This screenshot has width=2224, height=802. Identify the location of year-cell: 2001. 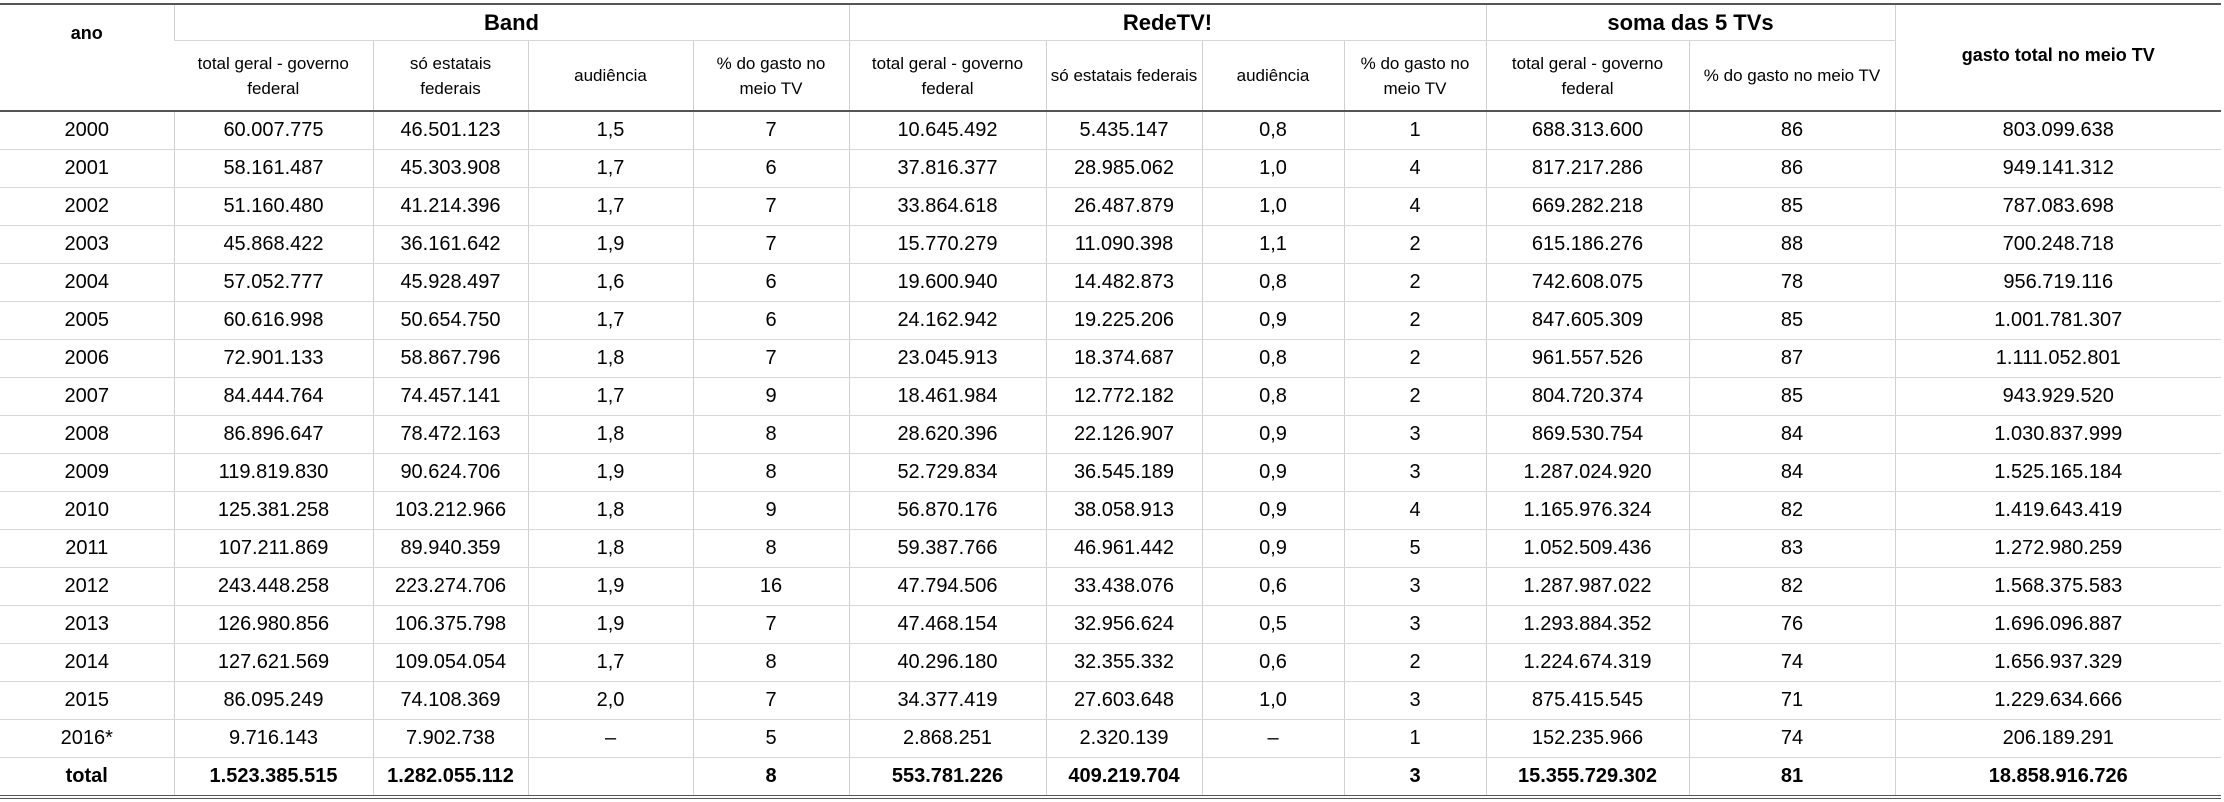
(87, 168).